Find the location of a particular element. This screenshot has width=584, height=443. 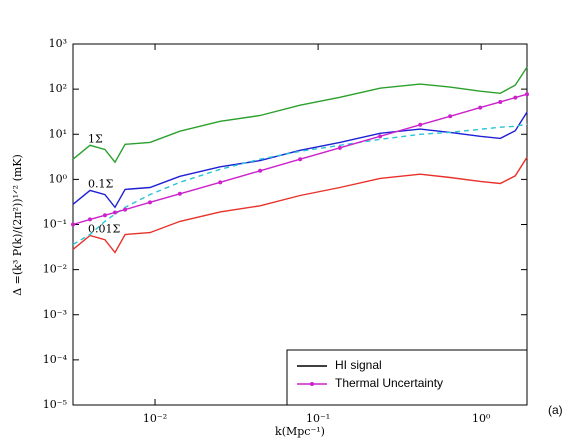

y-tick-label: 10⁻⁵ is located at coordinates (55, 404).